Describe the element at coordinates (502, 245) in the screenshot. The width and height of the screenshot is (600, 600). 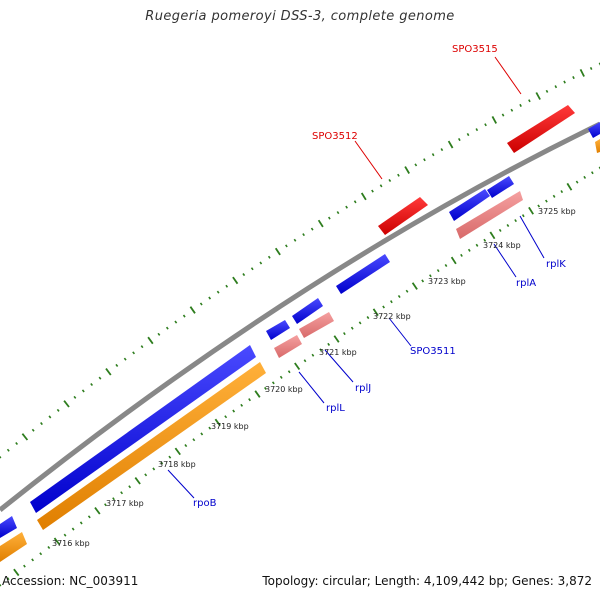
I see `kbp-label: 3724 kbp` at that location.